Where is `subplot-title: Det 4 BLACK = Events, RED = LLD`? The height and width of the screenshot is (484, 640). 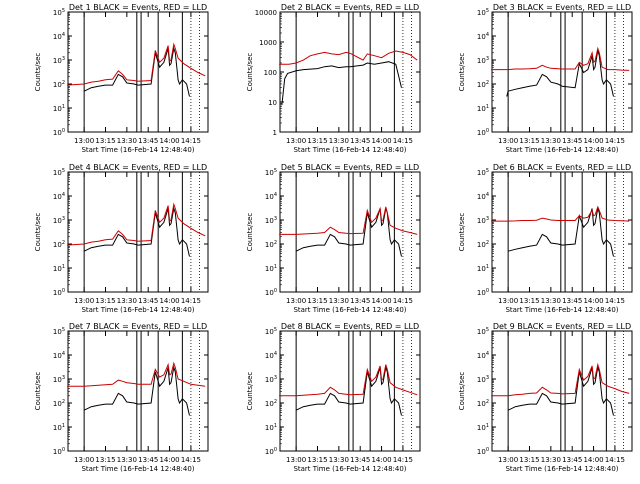 subplot-title: Det 4 BLACK = Events, RED = LLD is located at coordinates (138, 167).